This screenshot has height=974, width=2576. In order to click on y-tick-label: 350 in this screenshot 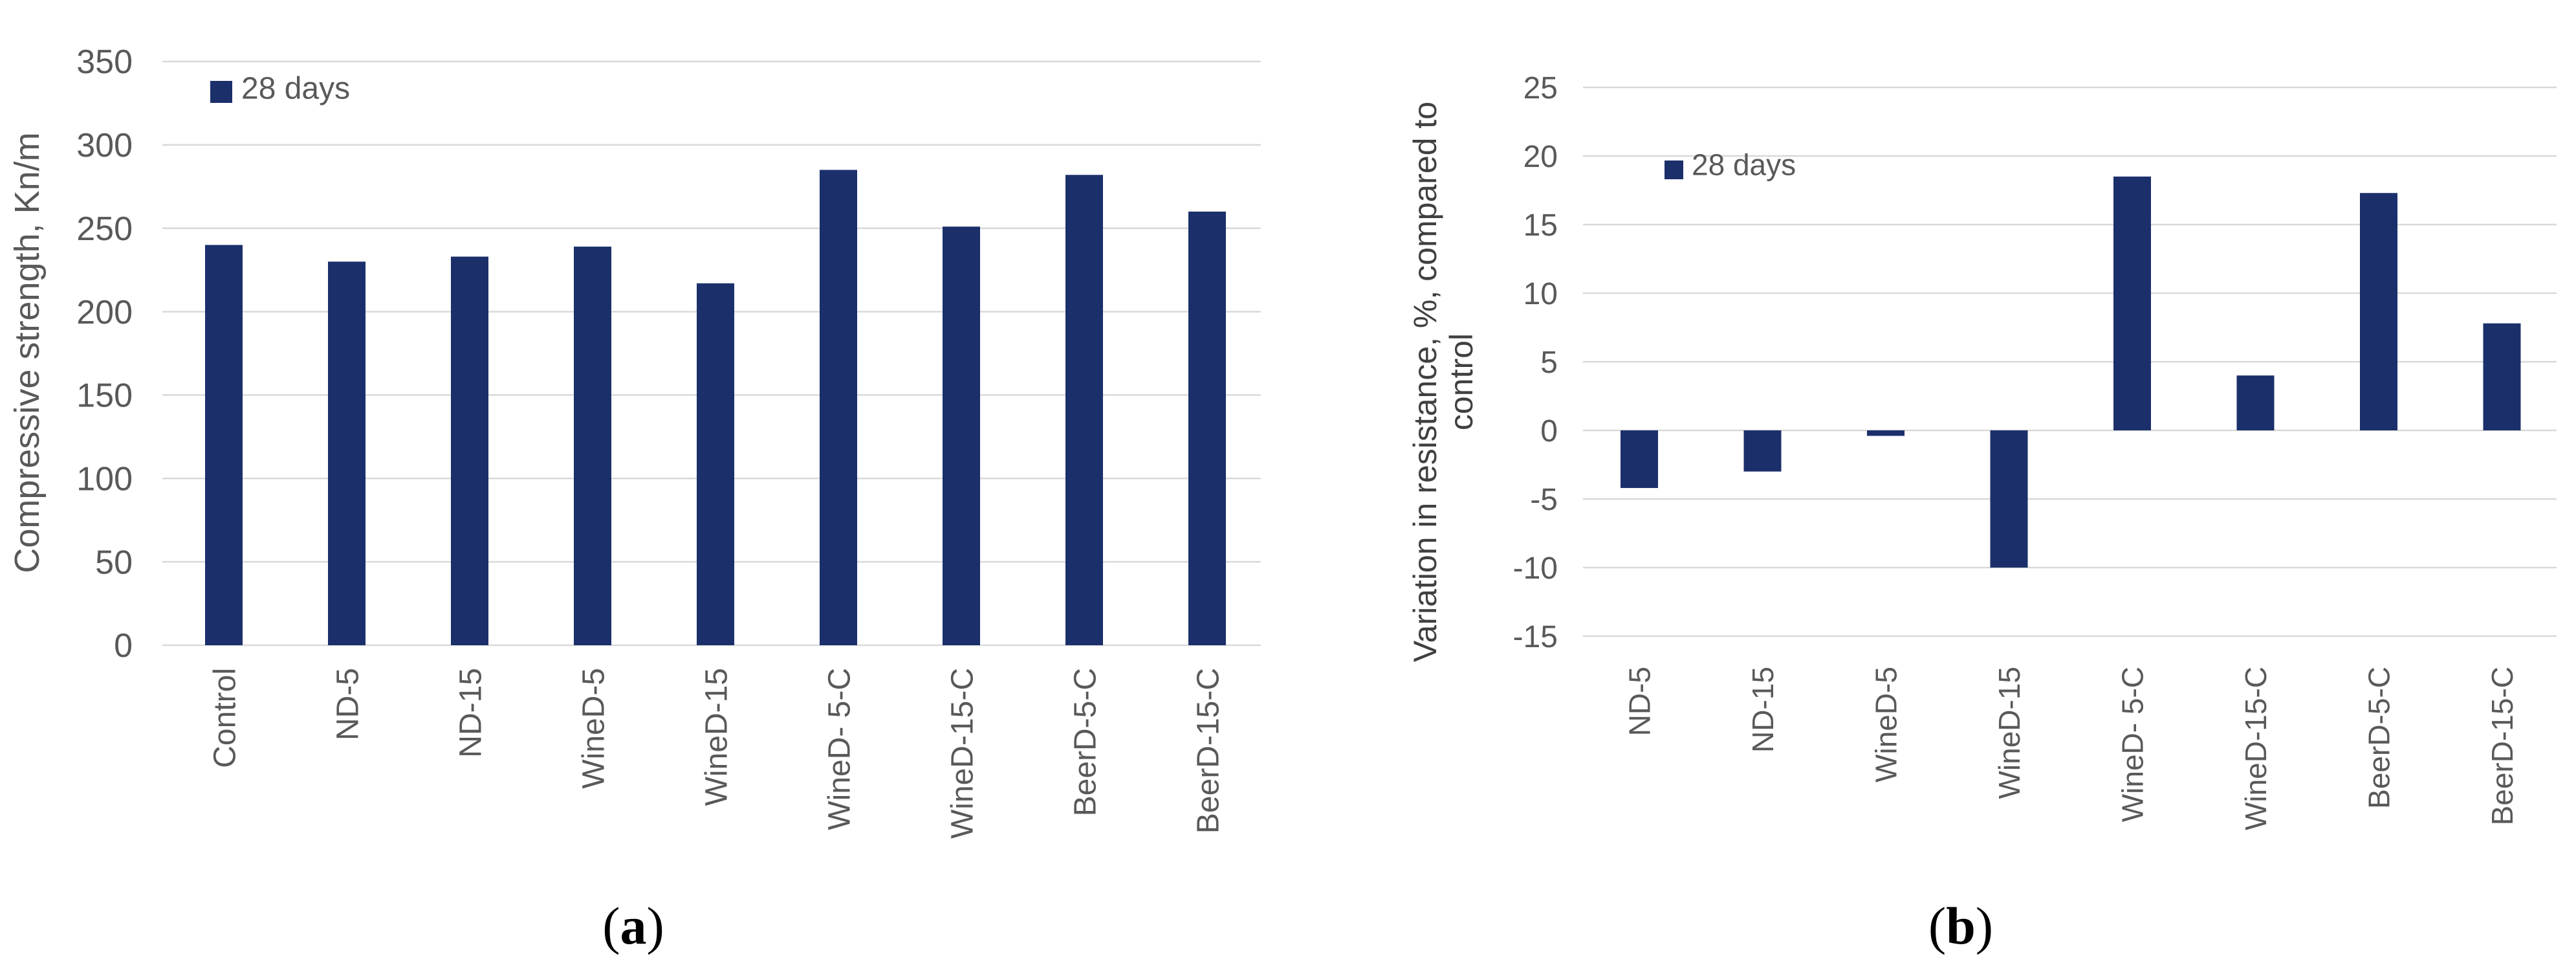, I will do `click(104, 62)`.